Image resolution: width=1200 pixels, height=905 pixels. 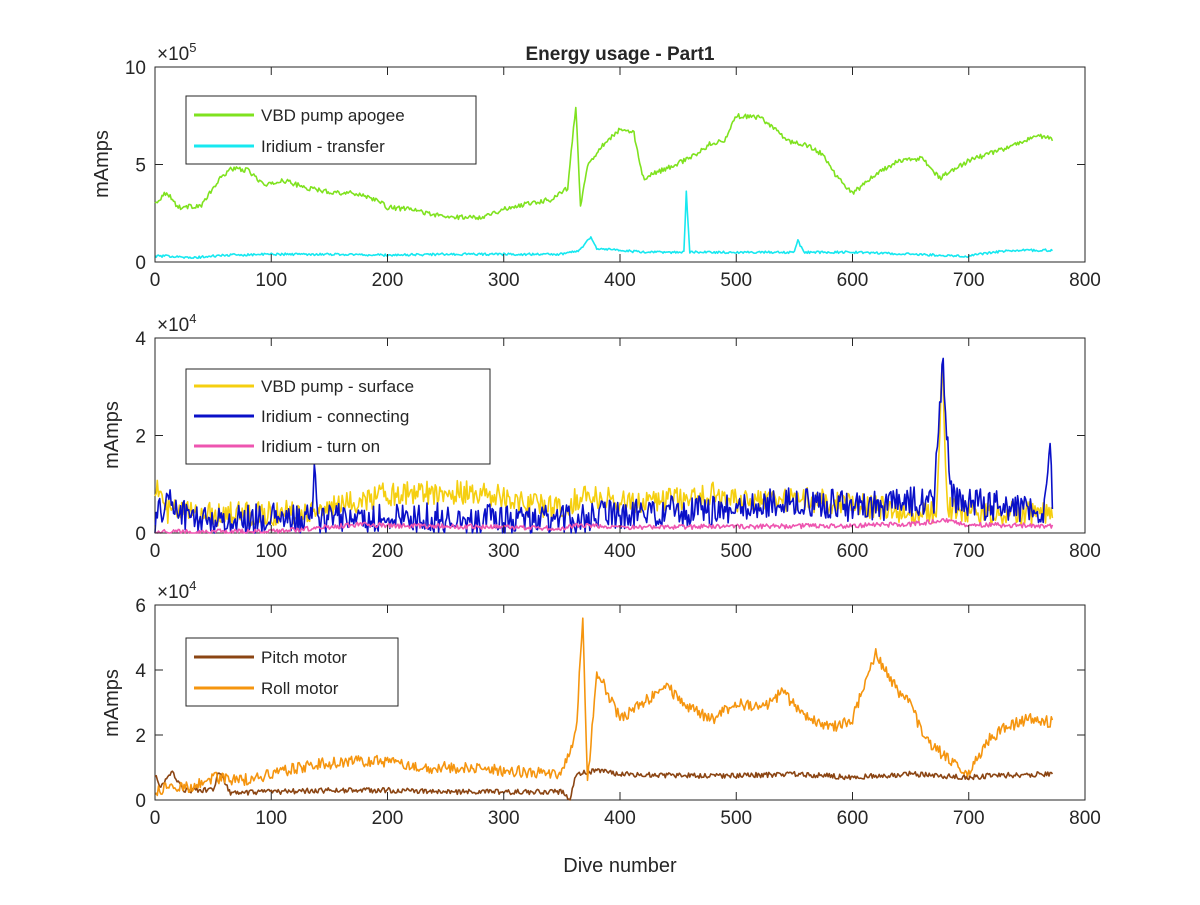 What do you see at coordinates (604, 163) in the screenshot?
I see `series-line-vbd-pump-apogee` at bounding box center [604, 163].